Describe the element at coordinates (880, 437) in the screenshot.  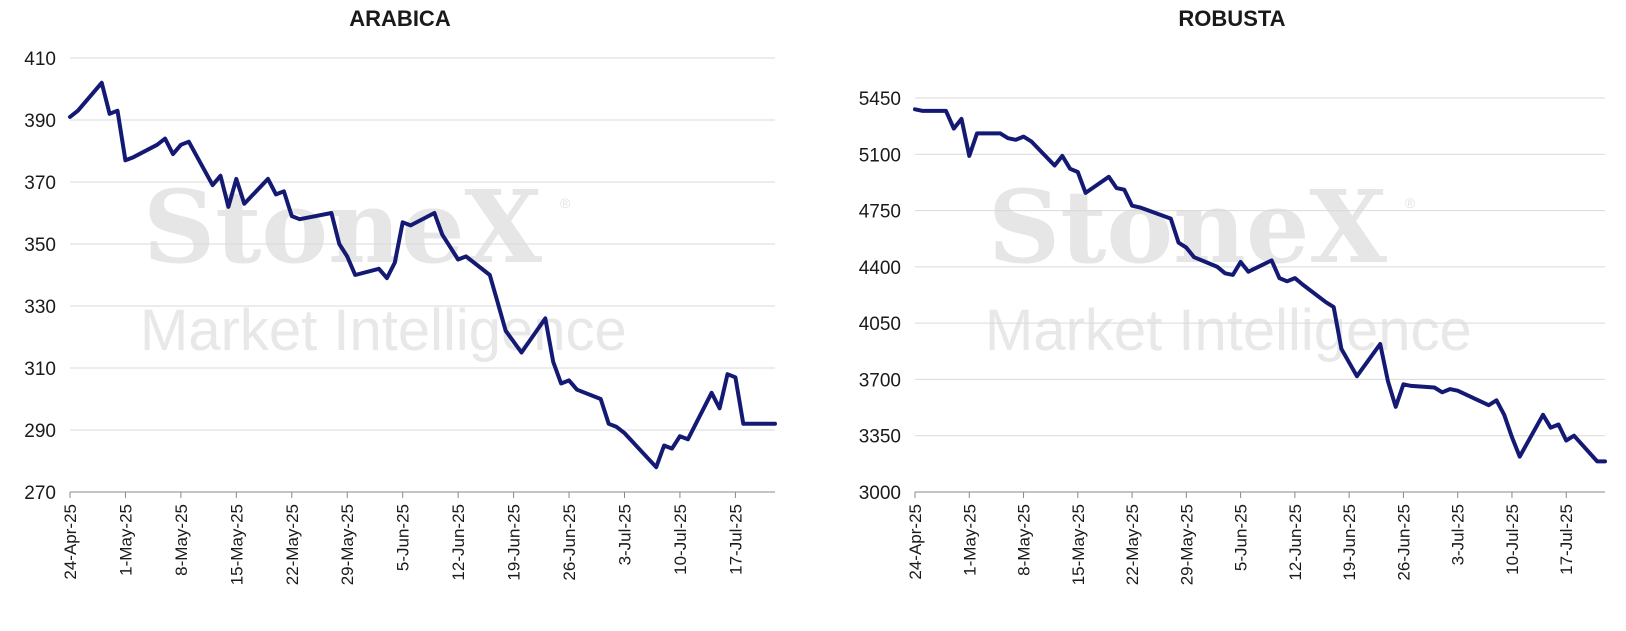
I see `y-tick-label: 3350` at that location.